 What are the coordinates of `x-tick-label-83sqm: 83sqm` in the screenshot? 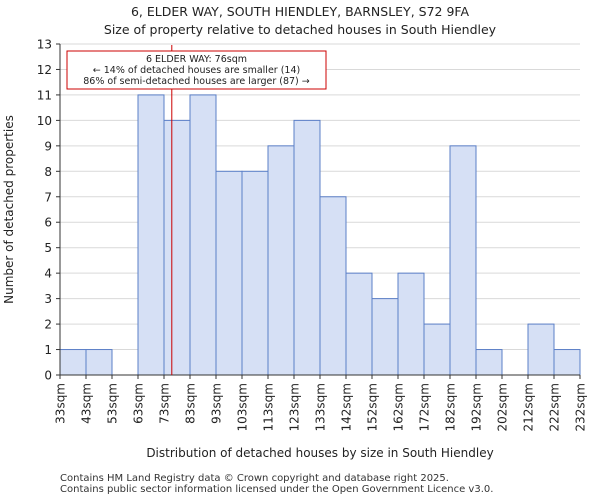 It's located at (191, 403).